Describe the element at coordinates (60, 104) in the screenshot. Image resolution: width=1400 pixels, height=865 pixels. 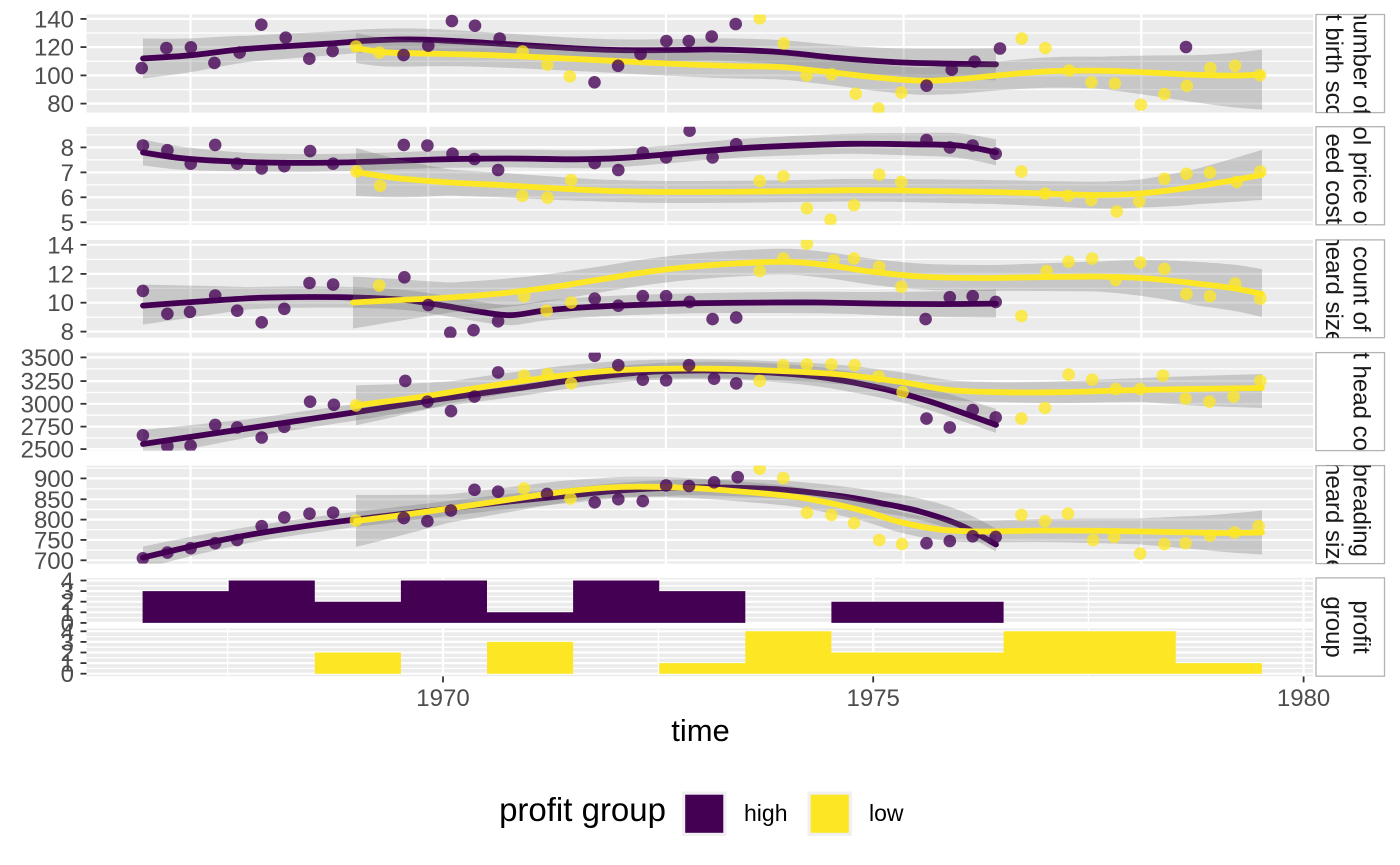
I see `svg-text: 80` at that location.